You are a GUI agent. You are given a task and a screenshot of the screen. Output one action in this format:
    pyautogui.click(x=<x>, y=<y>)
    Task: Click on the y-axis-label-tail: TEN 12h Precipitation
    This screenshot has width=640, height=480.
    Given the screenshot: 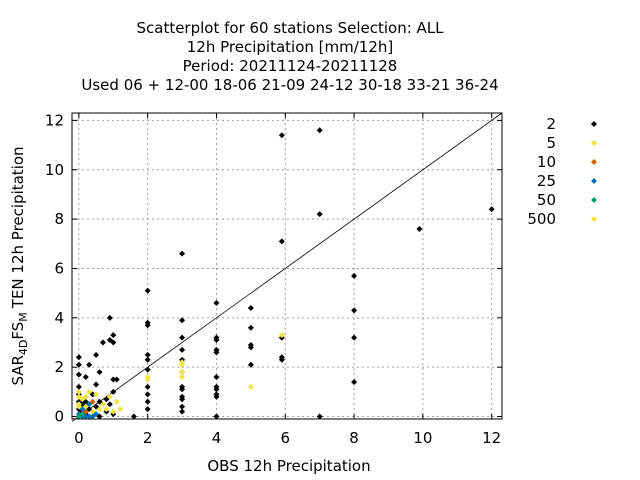 What is the action you would take?
    pyautogui.click(x=18, y=227)
    